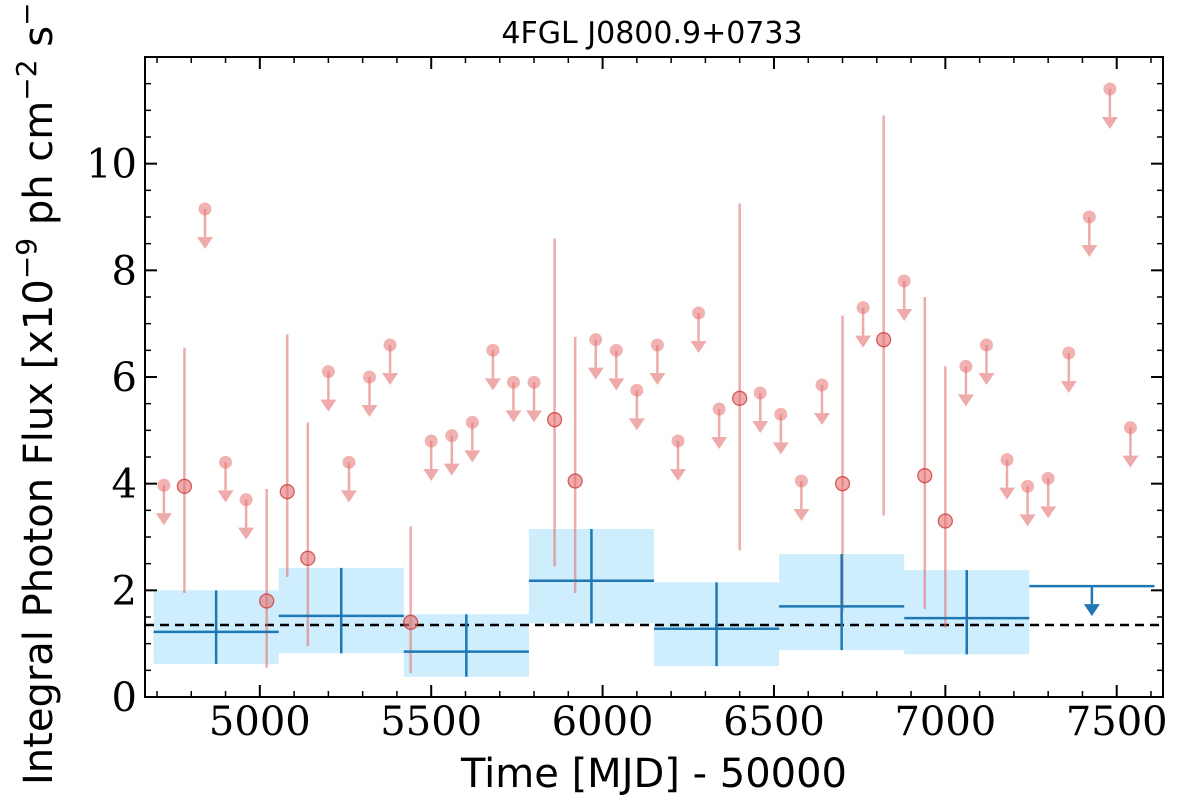 The image size is (1200, 800). I want to click on x-tick-label: 7500, so click(1117, 722).